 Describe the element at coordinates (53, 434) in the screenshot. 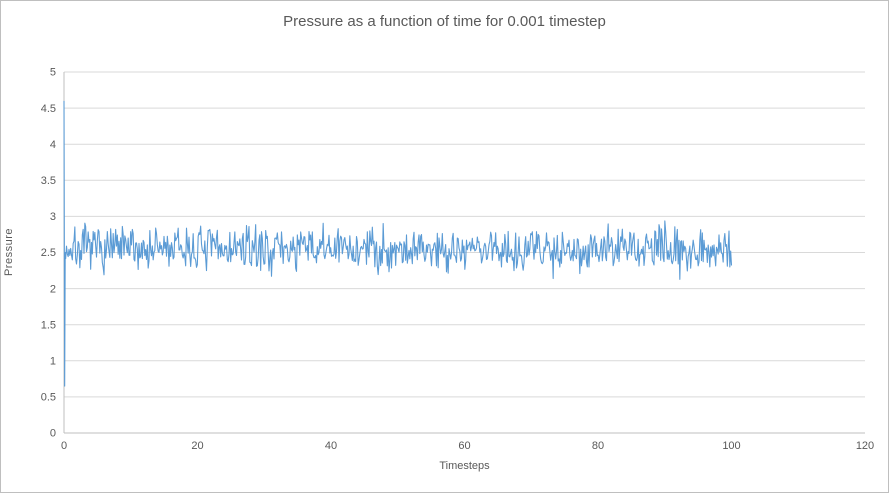

I see `y-tick-label: 0` at that location.